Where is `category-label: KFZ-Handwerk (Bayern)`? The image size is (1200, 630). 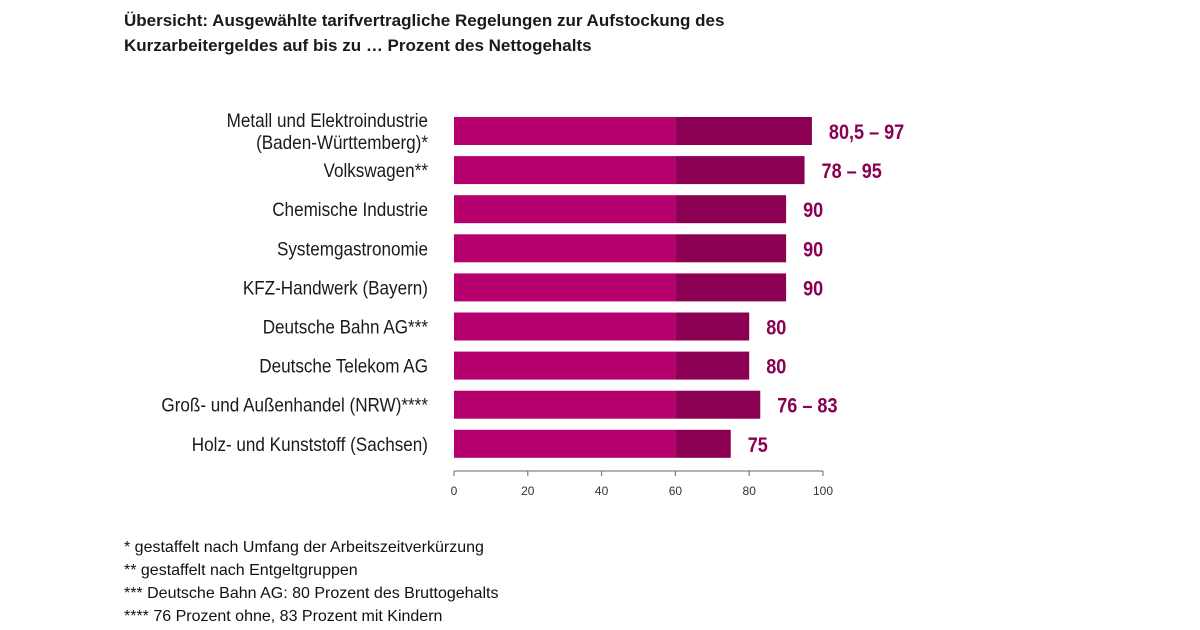 category-label: KFZ-Handwerk (Bayern) is located at coordinates (335, 288).